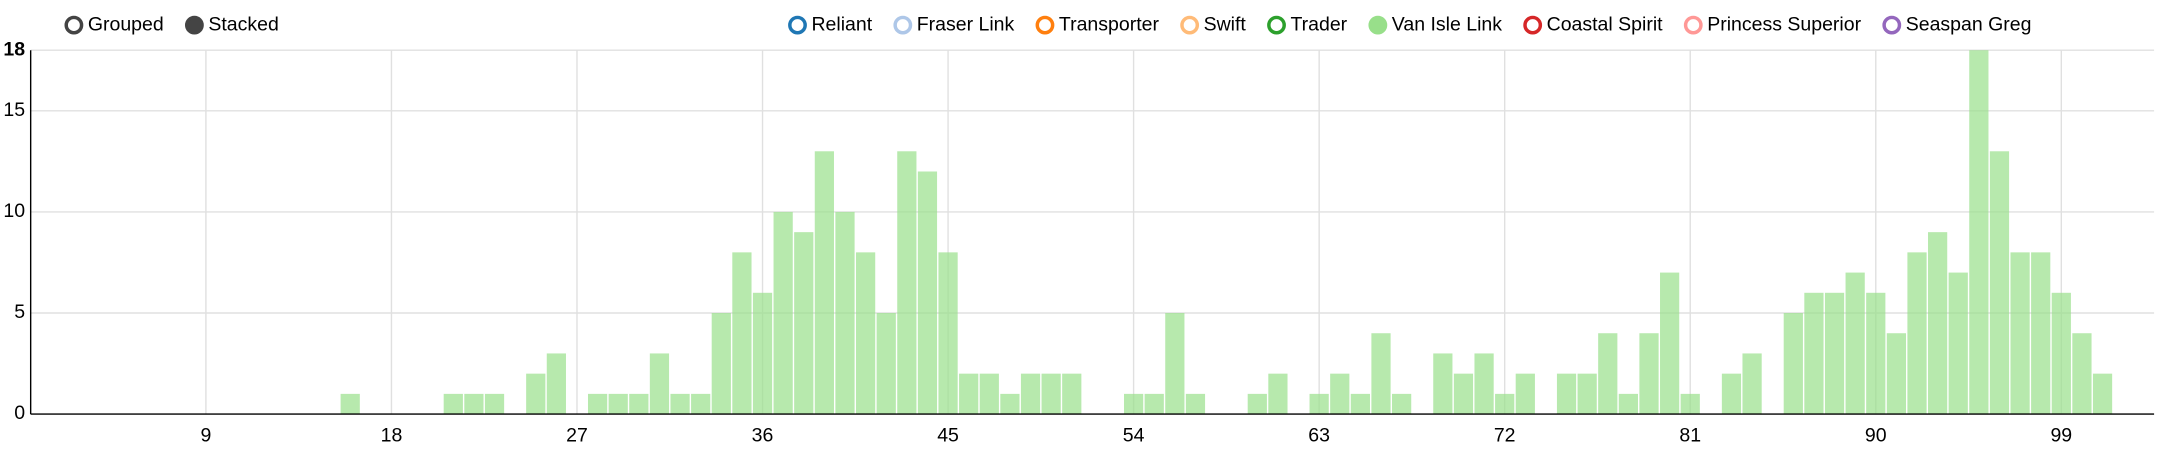 This screenshot has width=2175, height=476. Describe the element at coordinates (2061, 436) in the screenshot. I see `x-tick-label: 99` at that location.